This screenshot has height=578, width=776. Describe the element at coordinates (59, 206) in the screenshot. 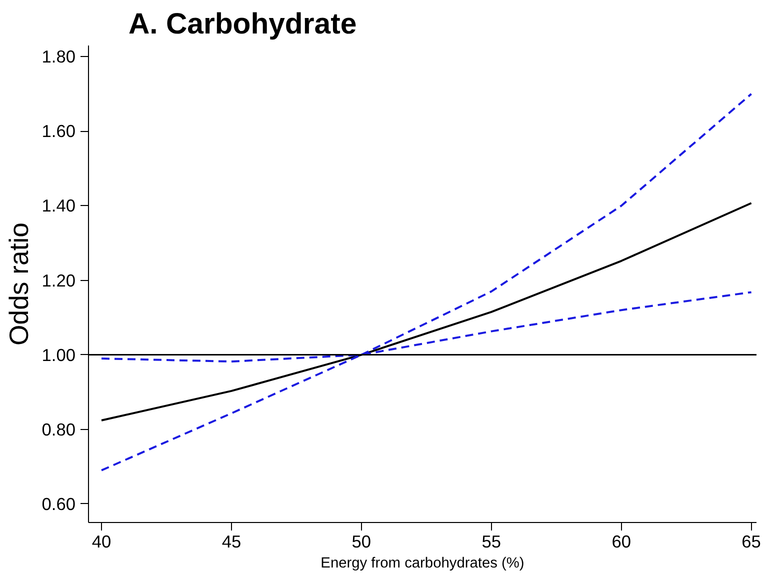

I see `y-tick-label: 1.40` at that location.